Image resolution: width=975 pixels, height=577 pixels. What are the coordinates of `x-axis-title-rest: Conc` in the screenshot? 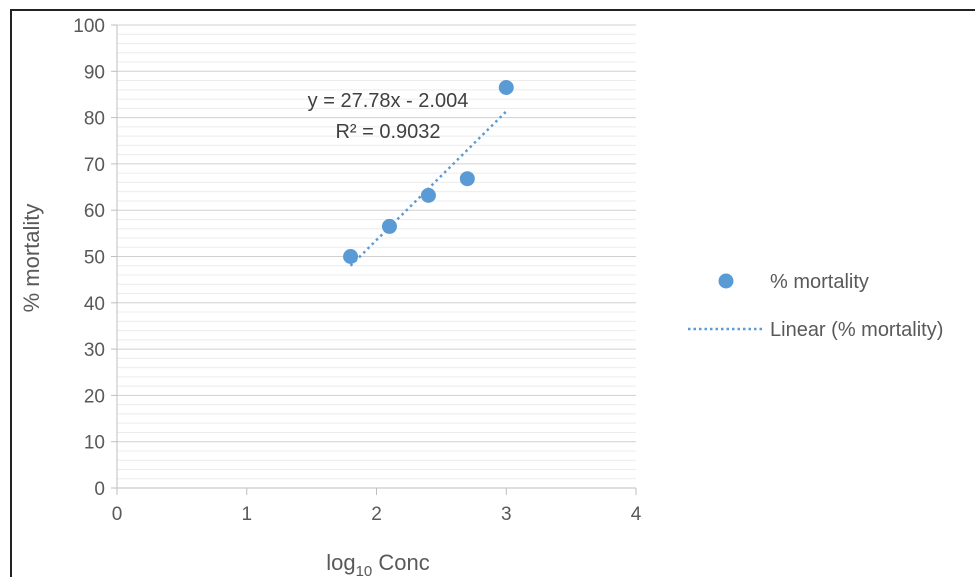 It's located at (400, 562).